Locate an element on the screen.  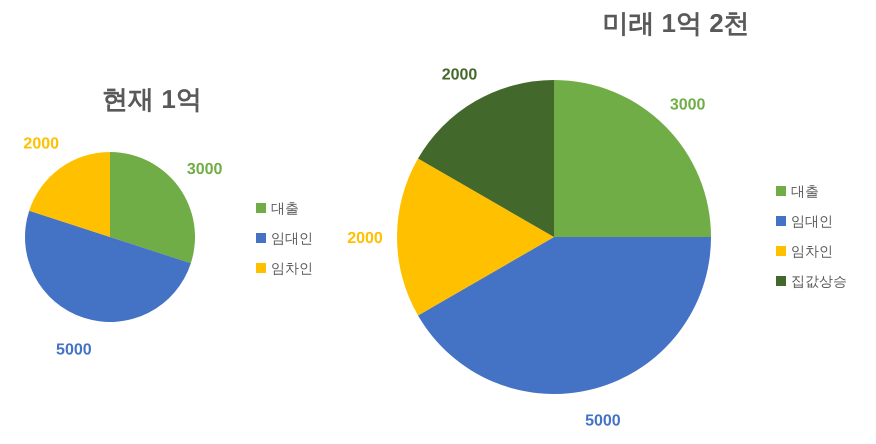
legend-label: 집값상승 is located at coordinates (819, 281).